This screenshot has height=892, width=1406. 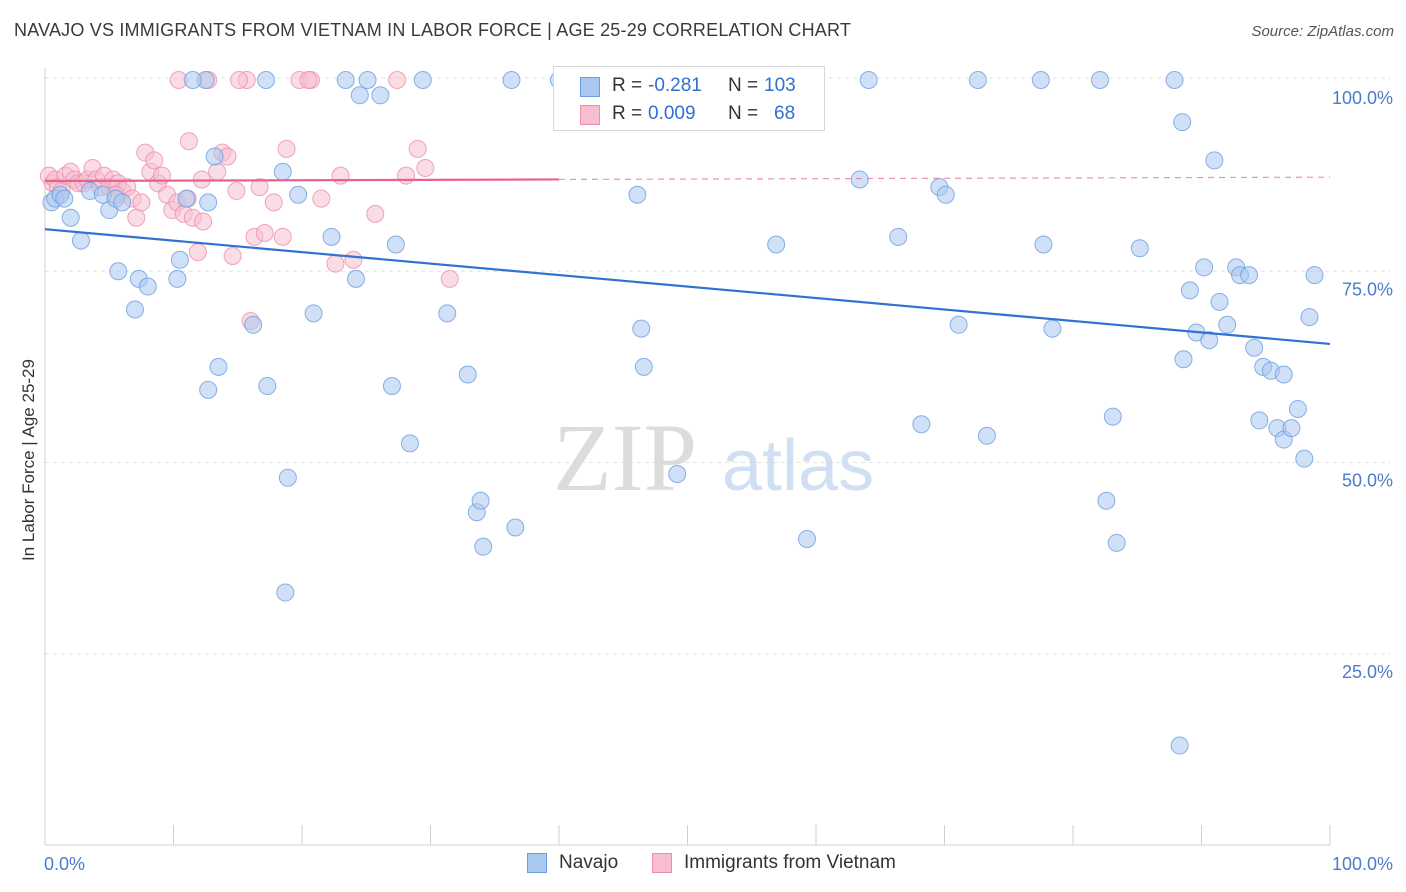 I want to click on bottom-legend-swatch-vietnam, so click(x=662, y=863).